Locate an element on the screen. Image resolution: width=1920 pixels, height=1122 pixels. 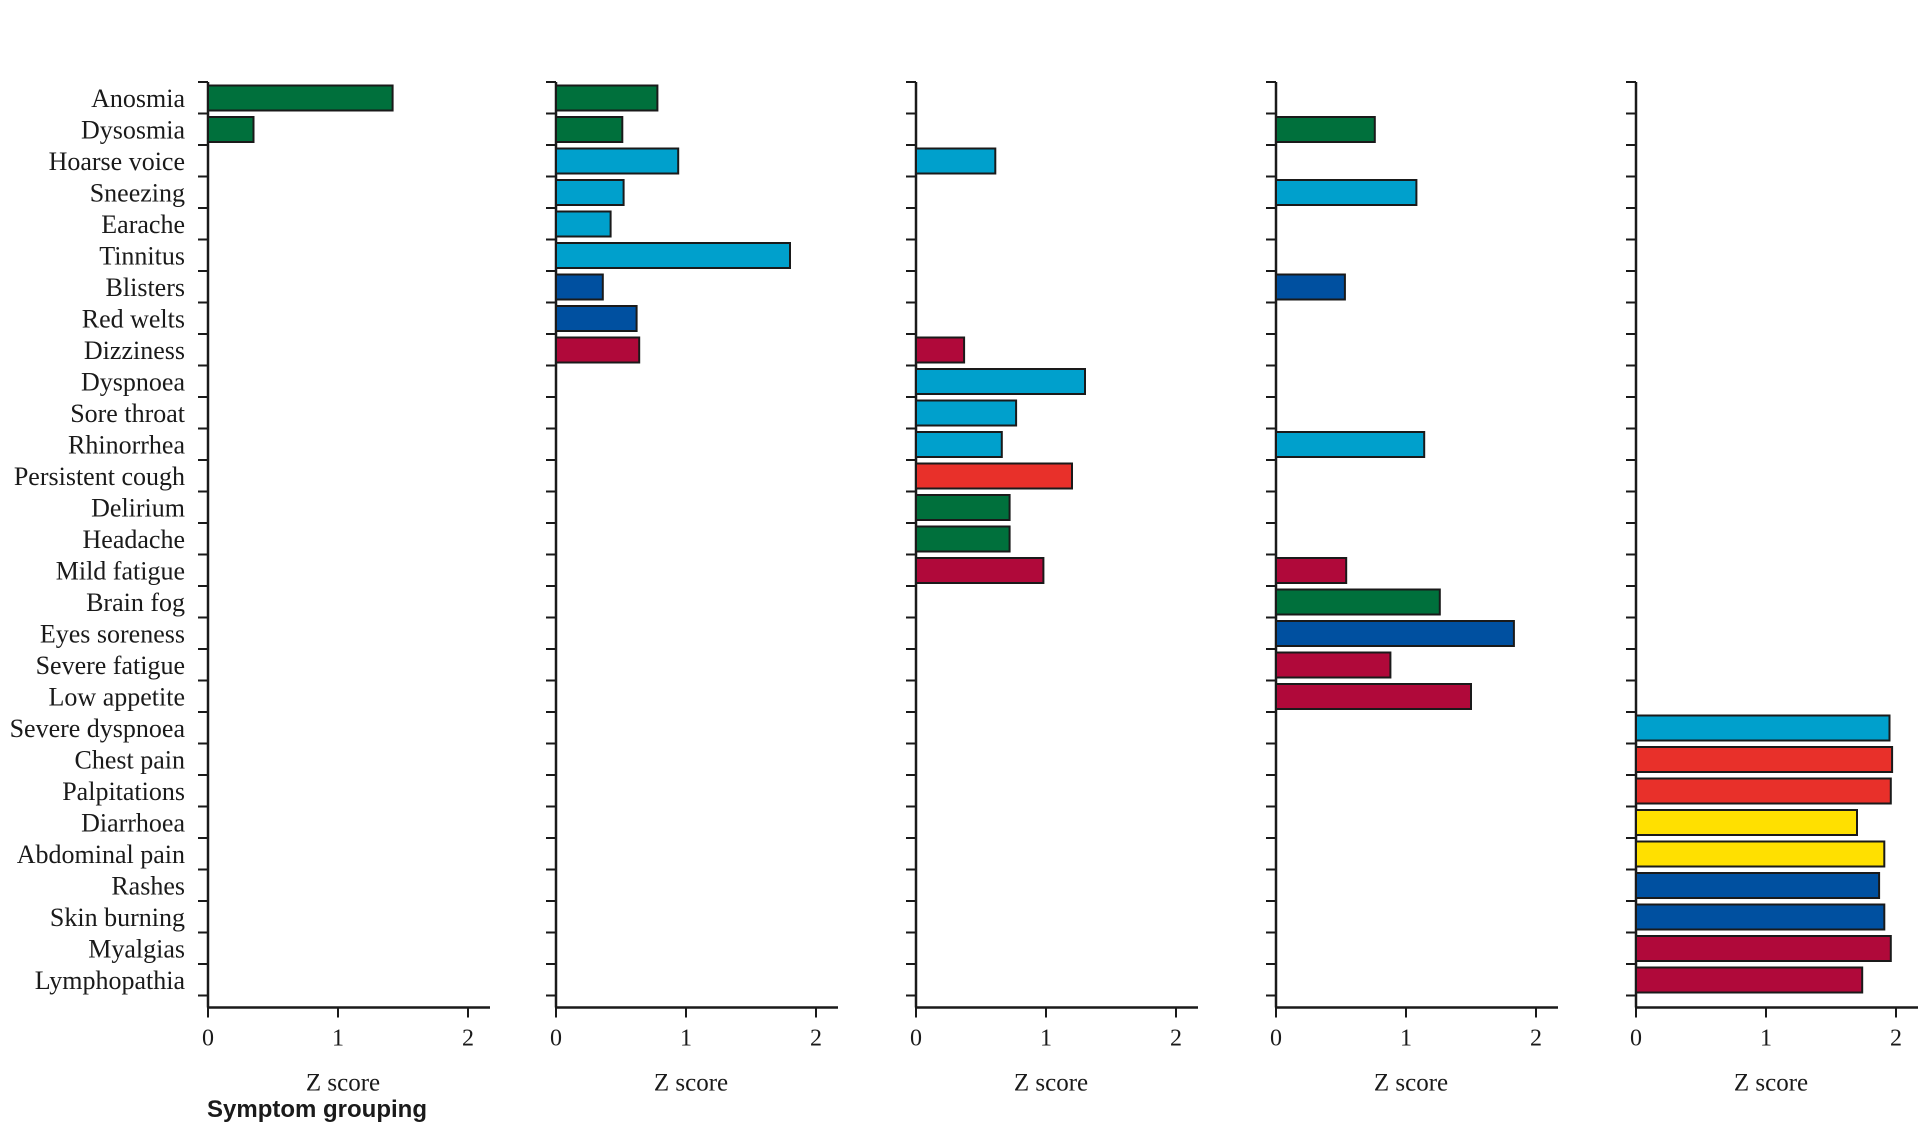
symptom-label-severe-dyspnoea: Severe dyspnoea is located at coordinates (98, 728).